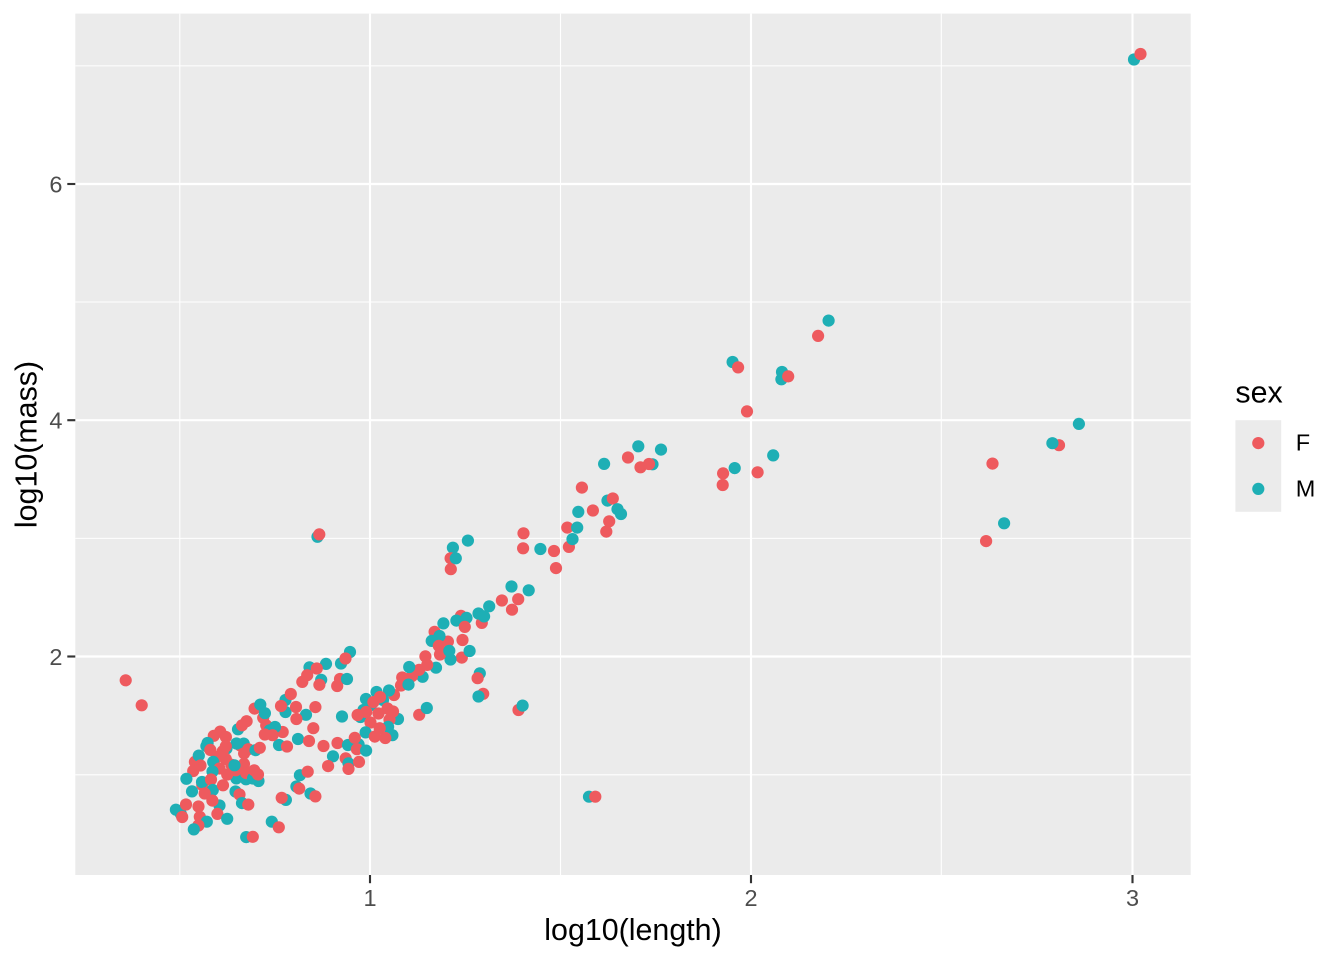 Image resolution: width=1344 pixels, height=960 pixels. I want to click on svg-text: 3, so click(1132, 898).